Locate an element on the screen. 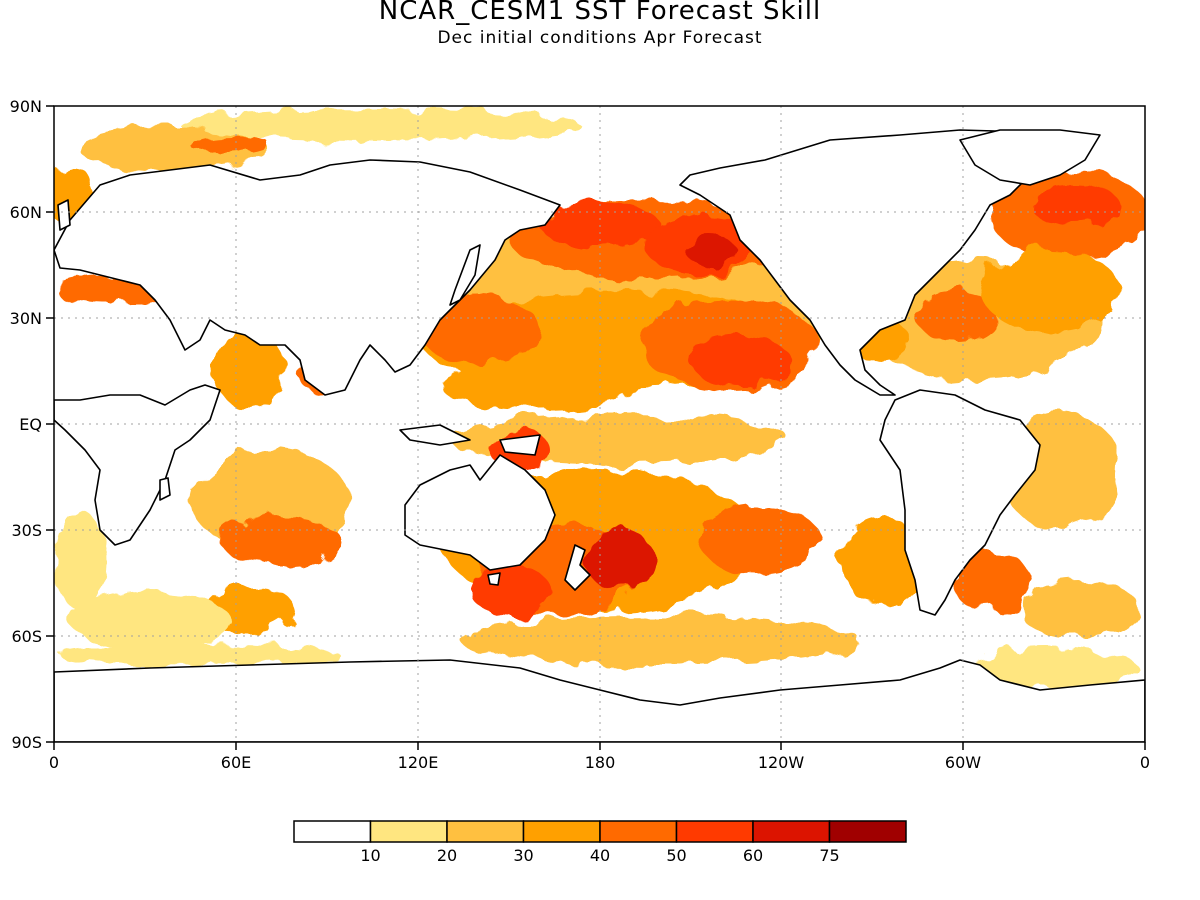 The height and width of the screenshot is (900, 1200). map-title: NCAR_CESM1 SST Forecast Skill is located at coordinates (600, 13).